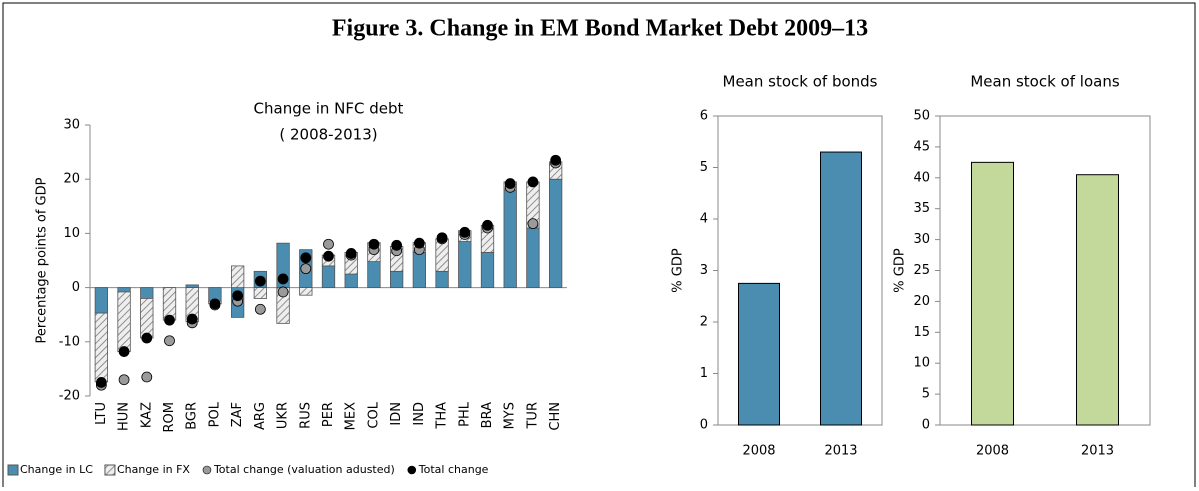 The image size is (1199, 491). What do you see at coordinates (921, 177) in the screenshot?
I see `y-tick-label: 40` at bounding box center [921, 177].